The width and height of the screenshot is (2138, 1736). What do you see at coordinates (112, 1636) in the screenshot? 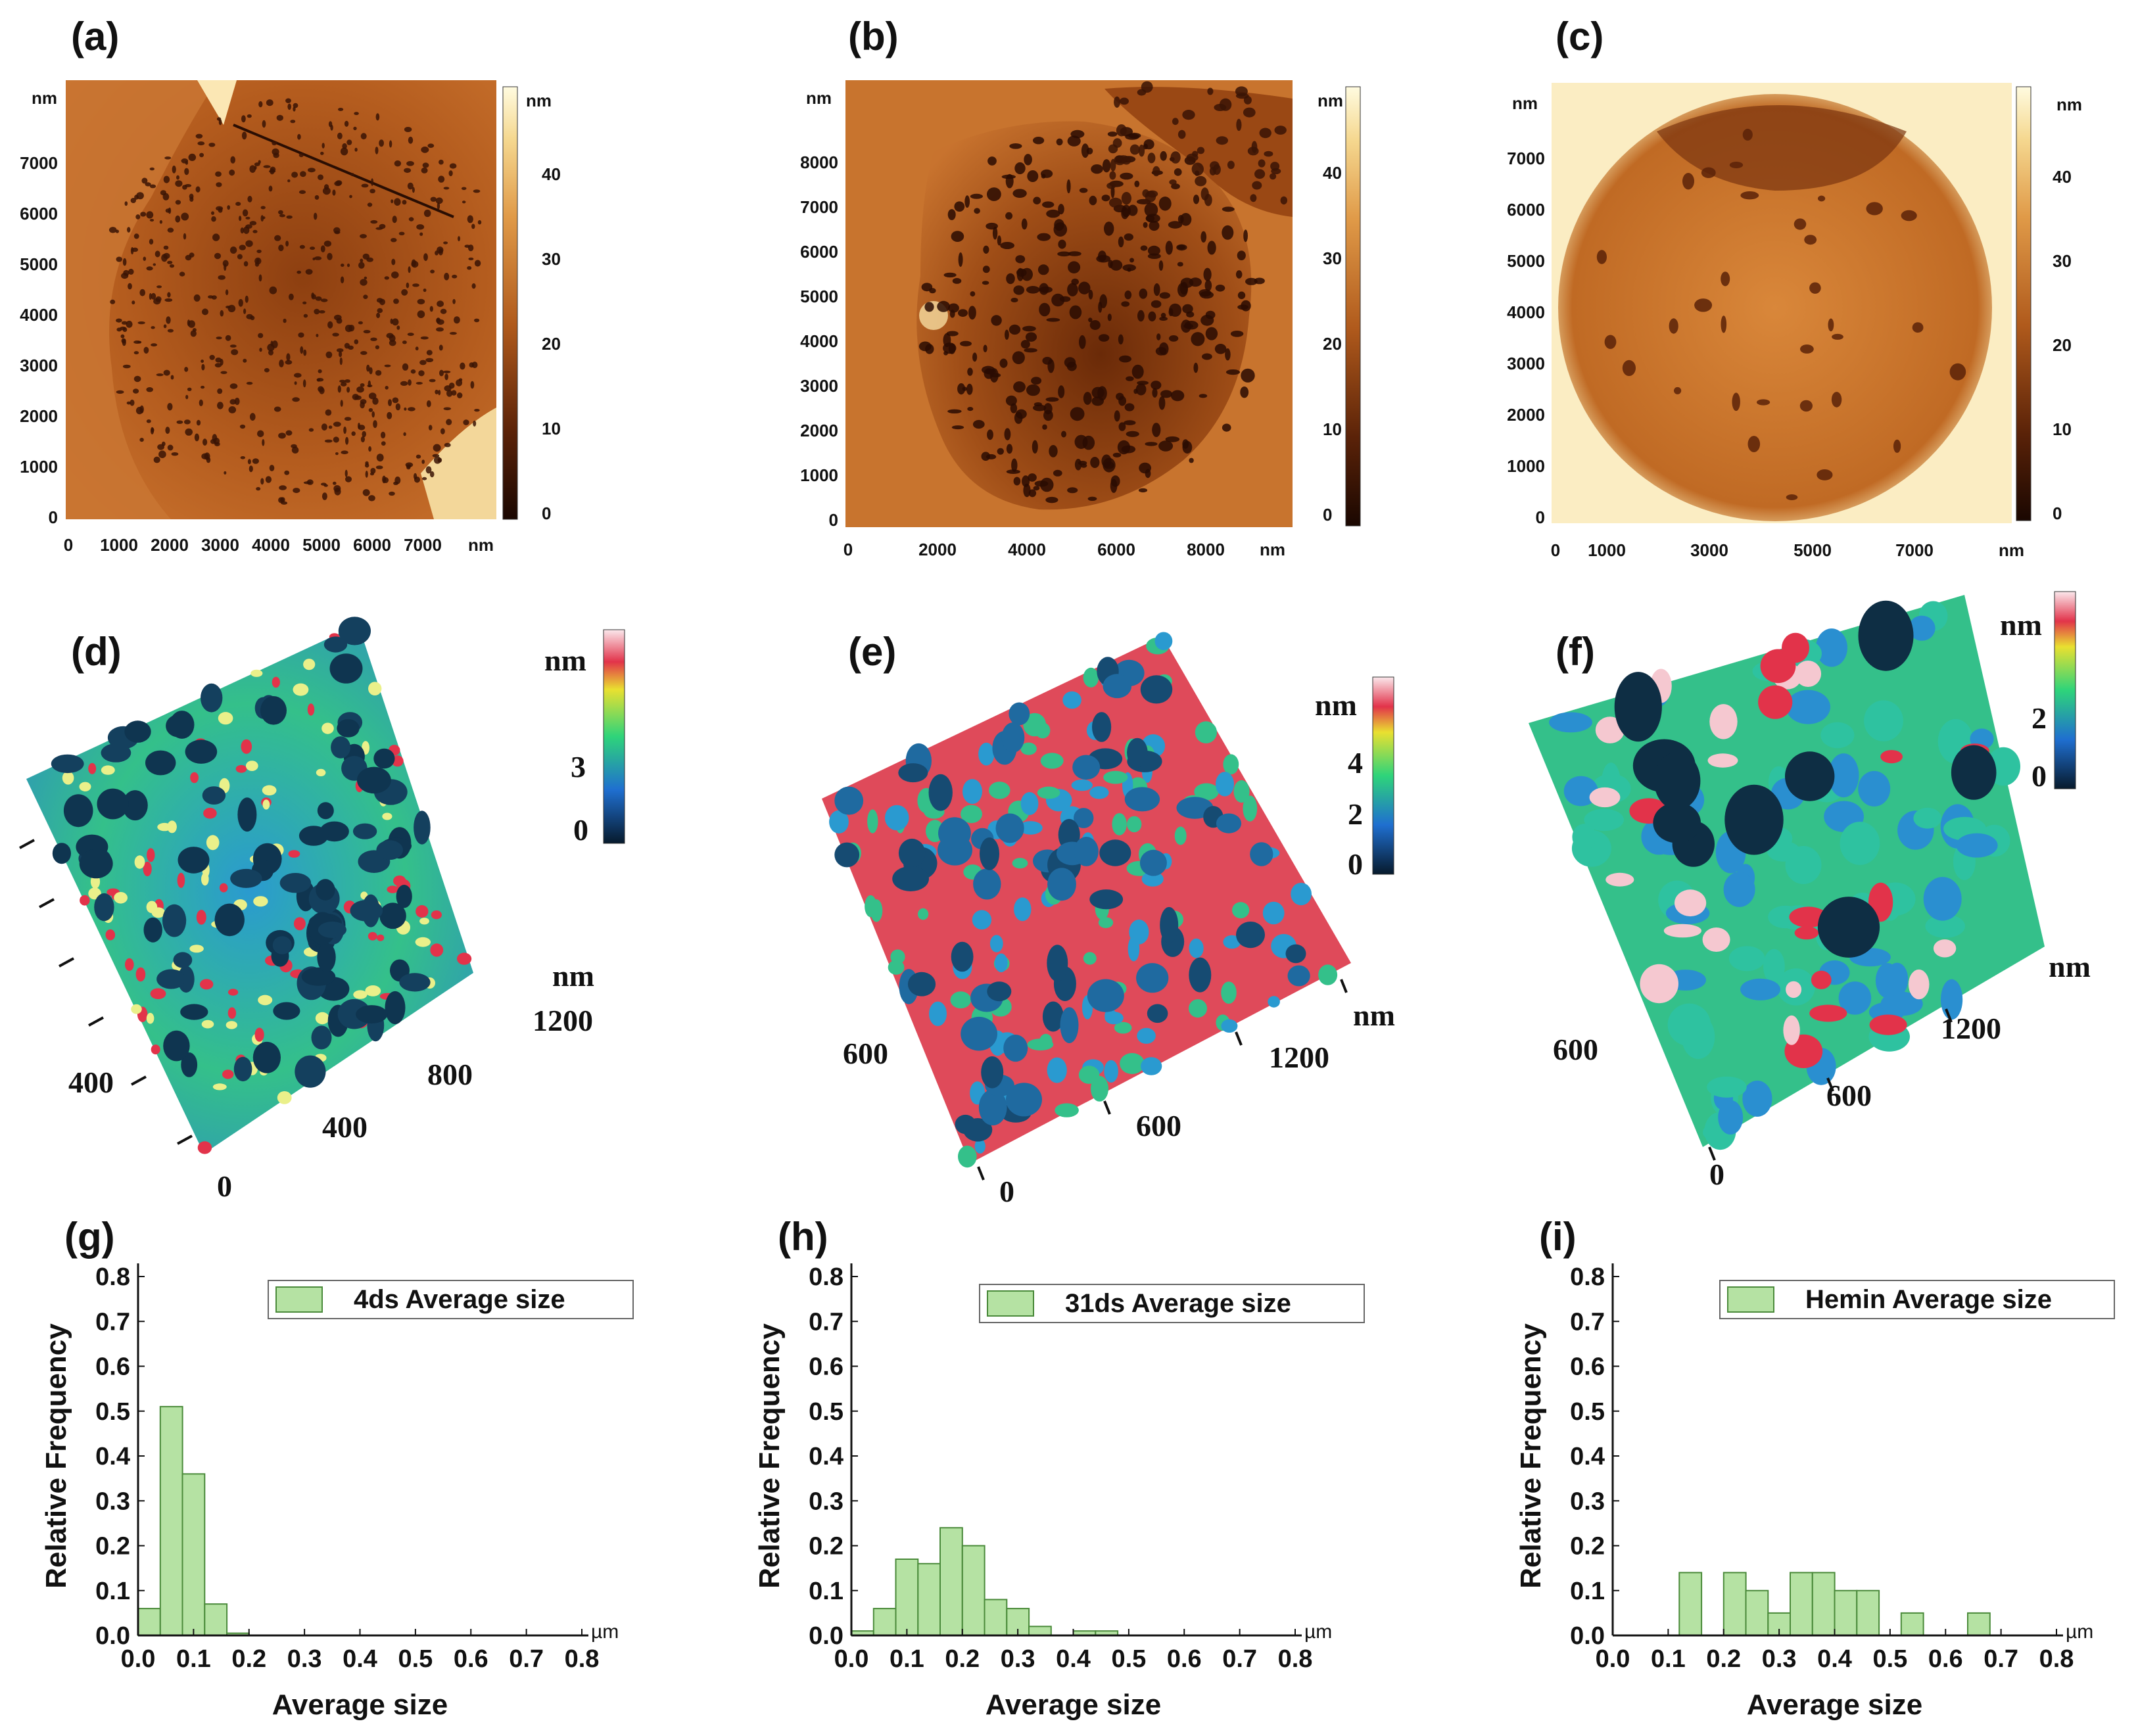
I see `y-tick-label: 0.0` at bounding box center [112, 1636].